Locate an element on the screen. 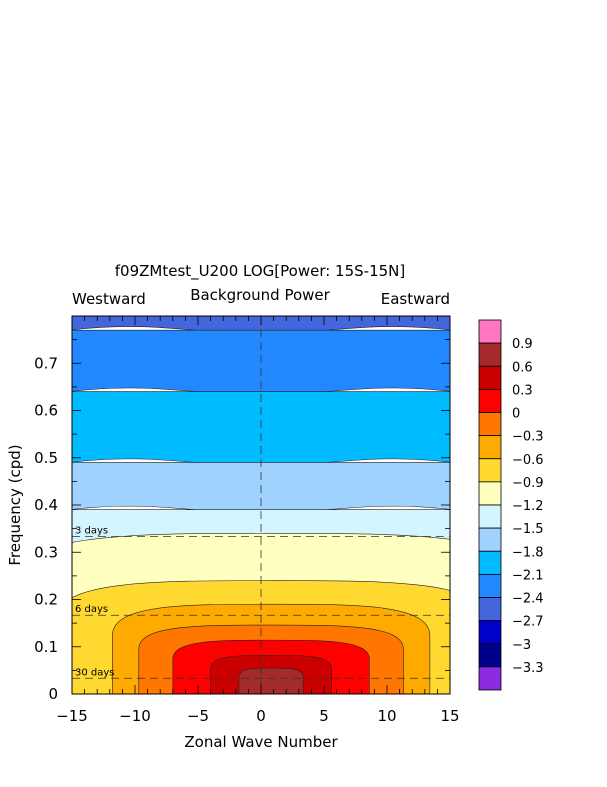 This screenshot has width=607, height=787. x-tick-label: −5 is located at coordinates (198, 716).